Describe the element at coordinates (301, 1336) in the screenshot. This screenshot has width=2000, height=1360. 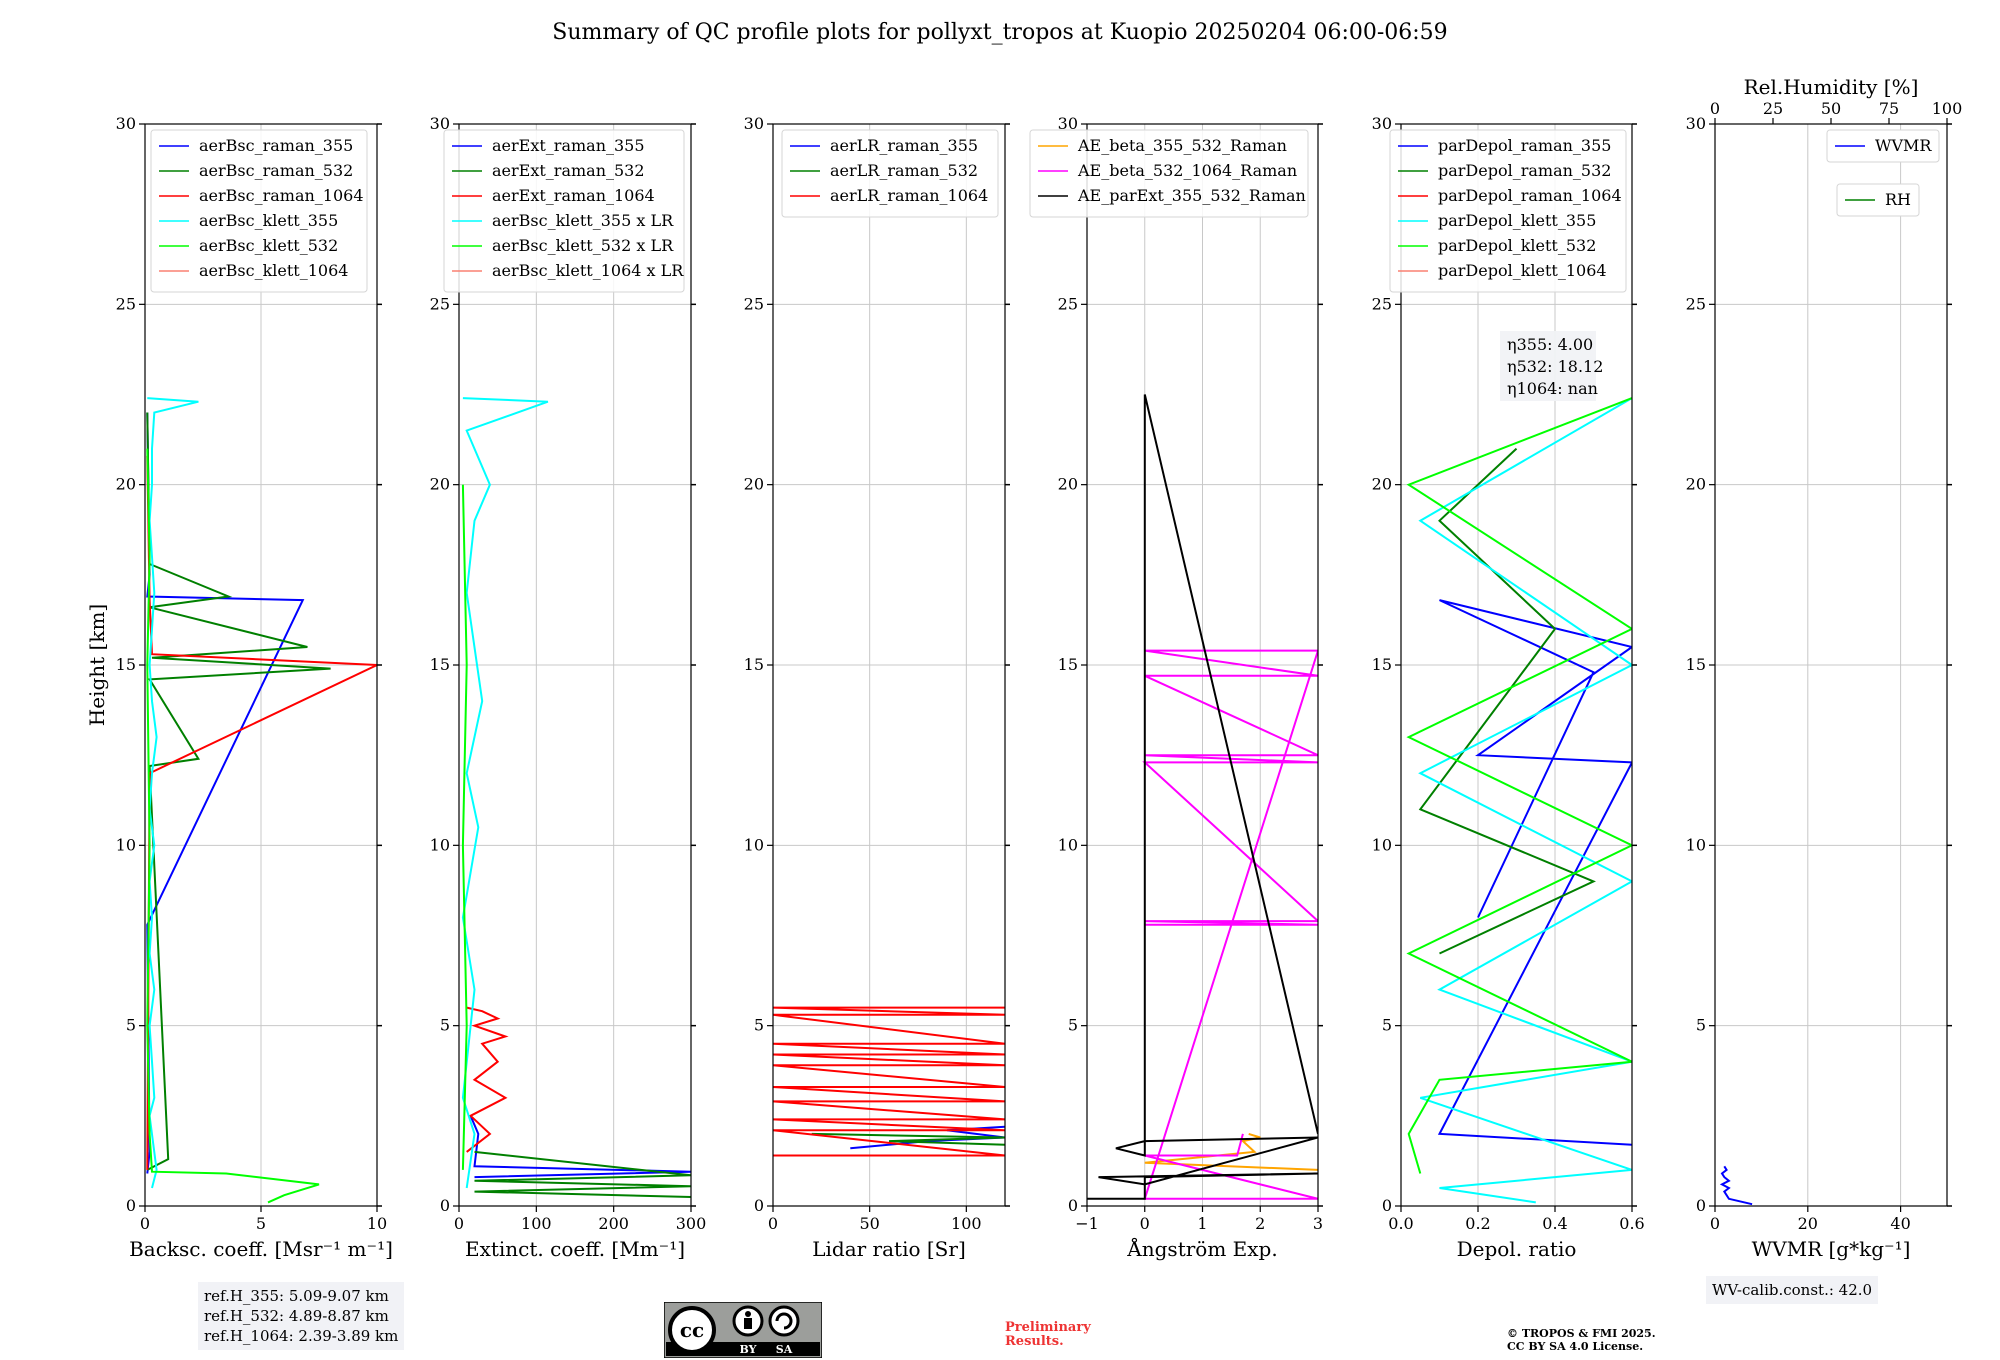
I see `refh-1064: ref.H_1064: 2.39-3.89 km` at that location.